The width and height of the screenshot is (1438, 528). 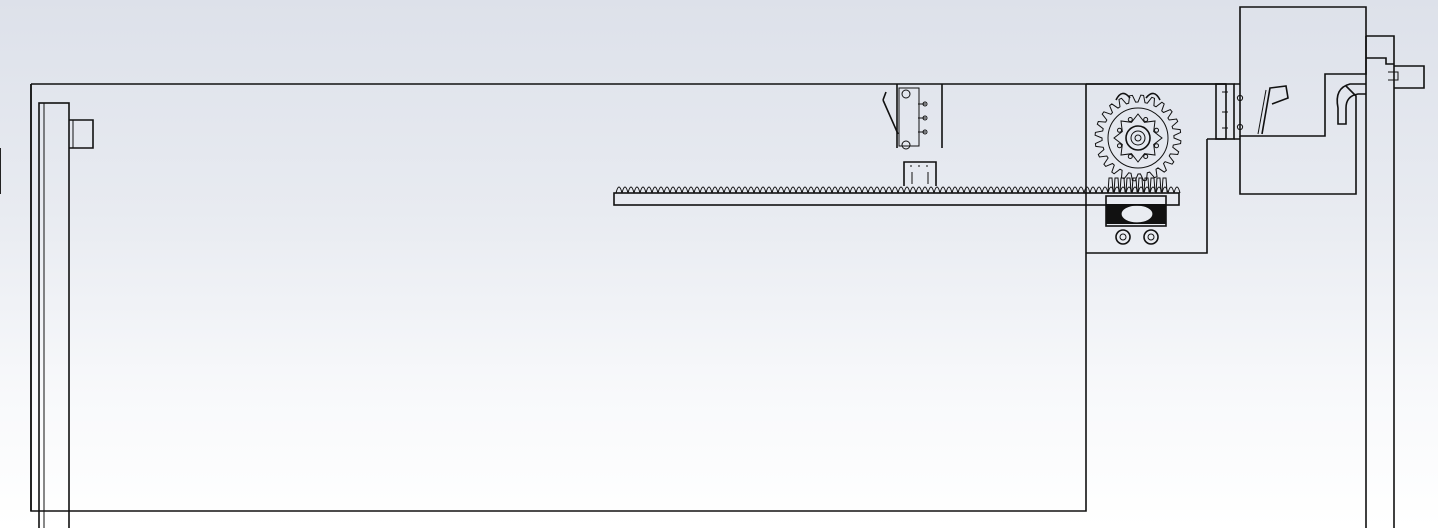 I want to click on limit-switch-right-body, so click(x=1225, y=111).